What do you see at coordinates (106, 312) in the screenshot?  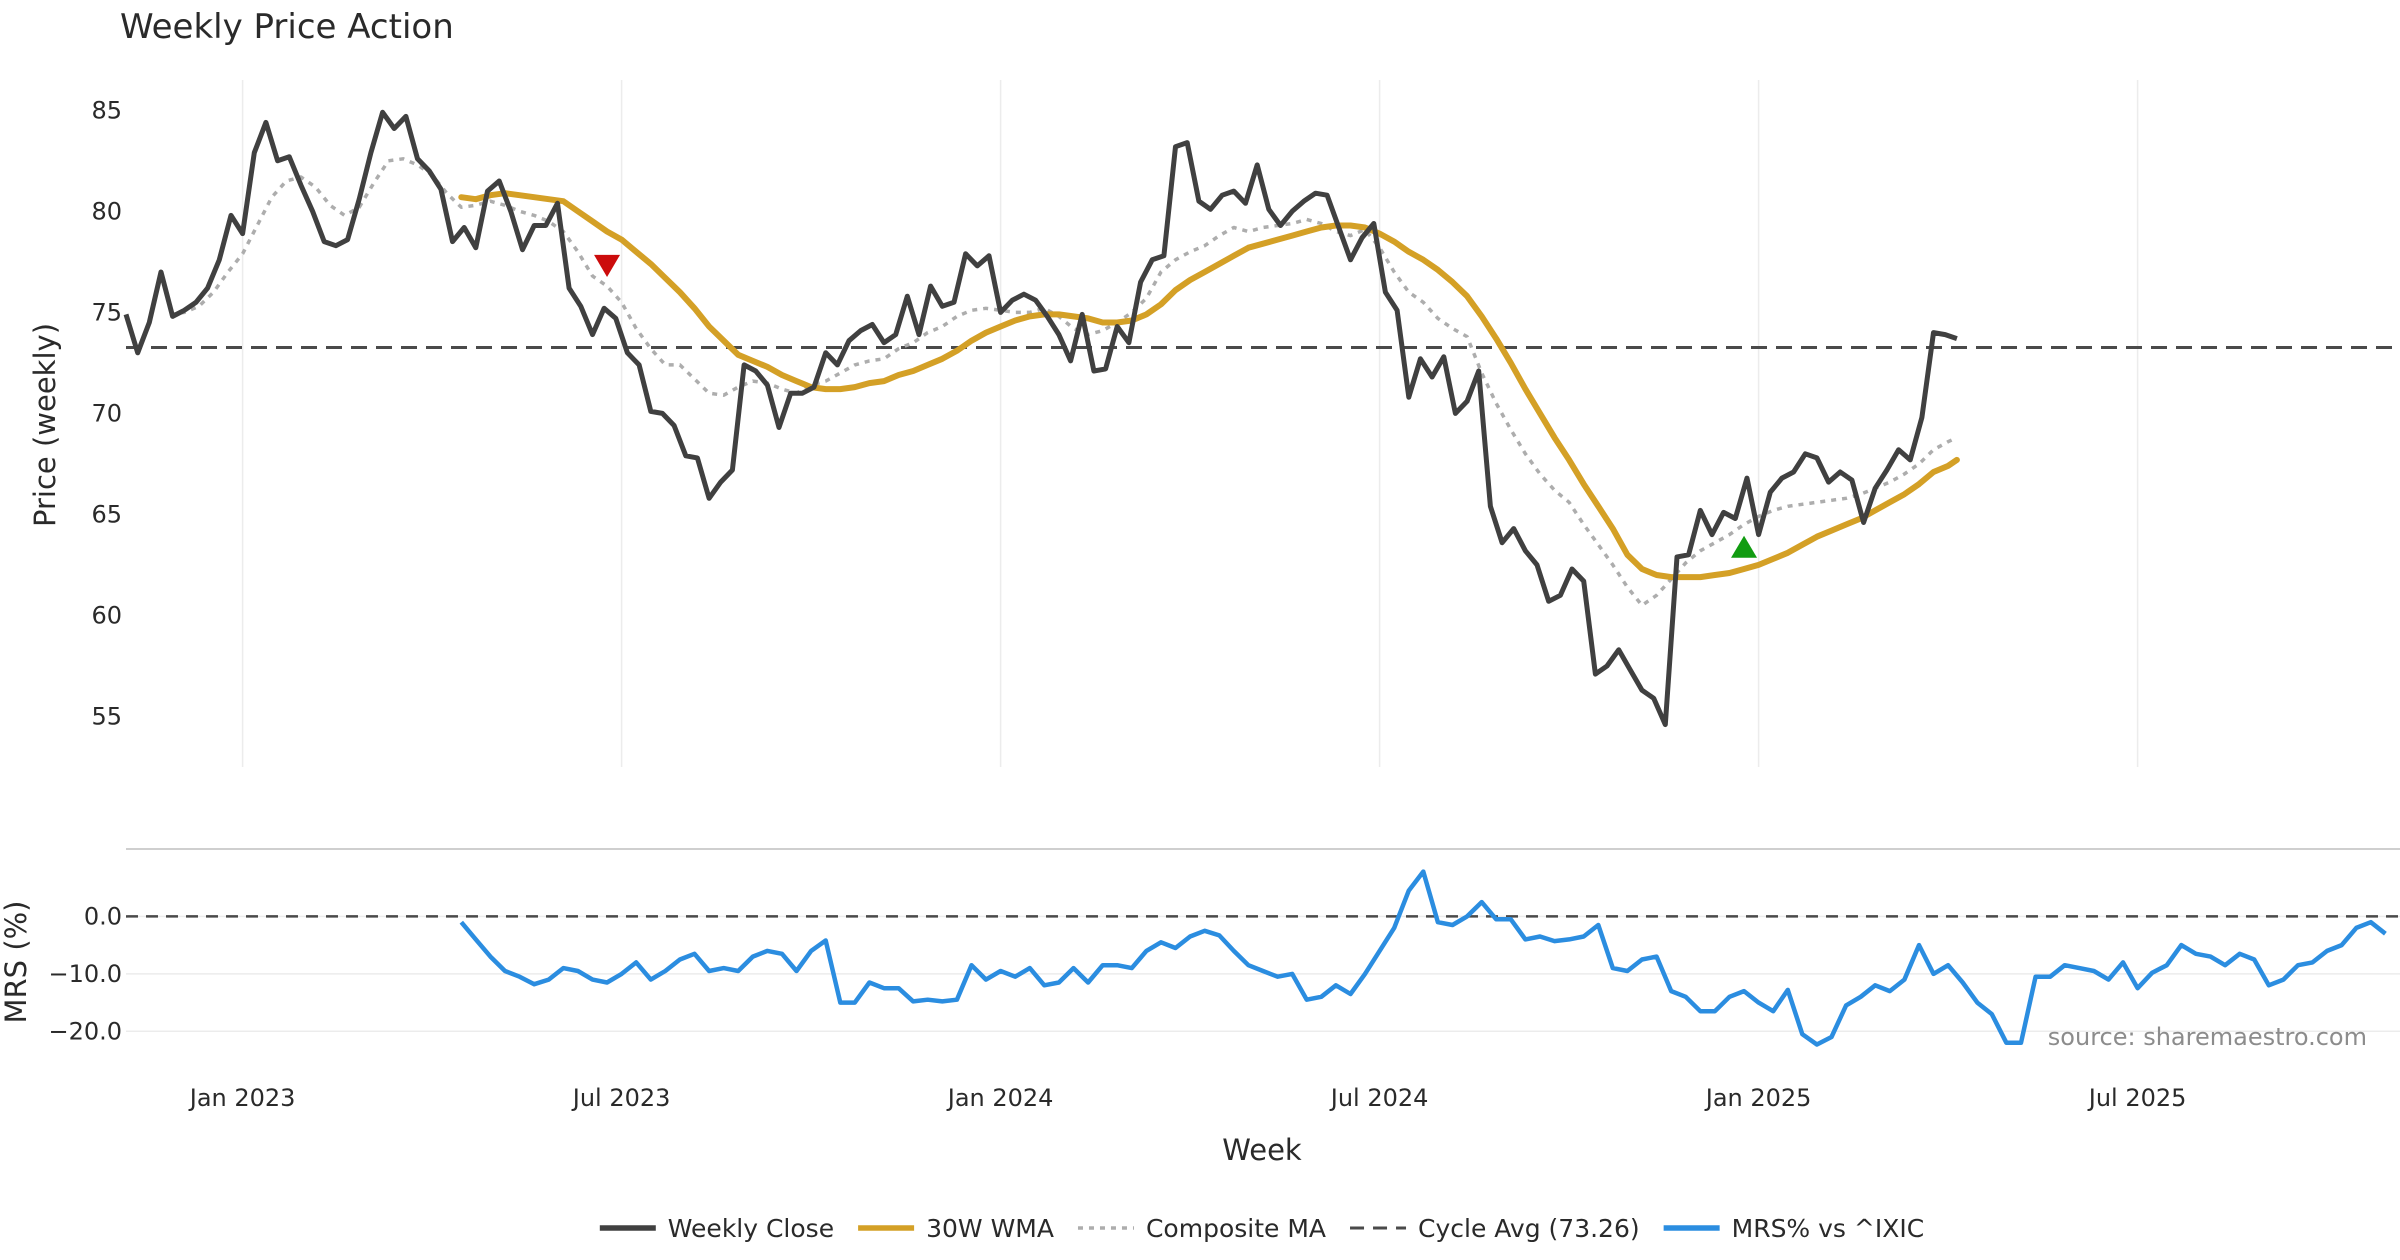 I see `price-y-tick-4: 75` at bounding box center [106, 312].